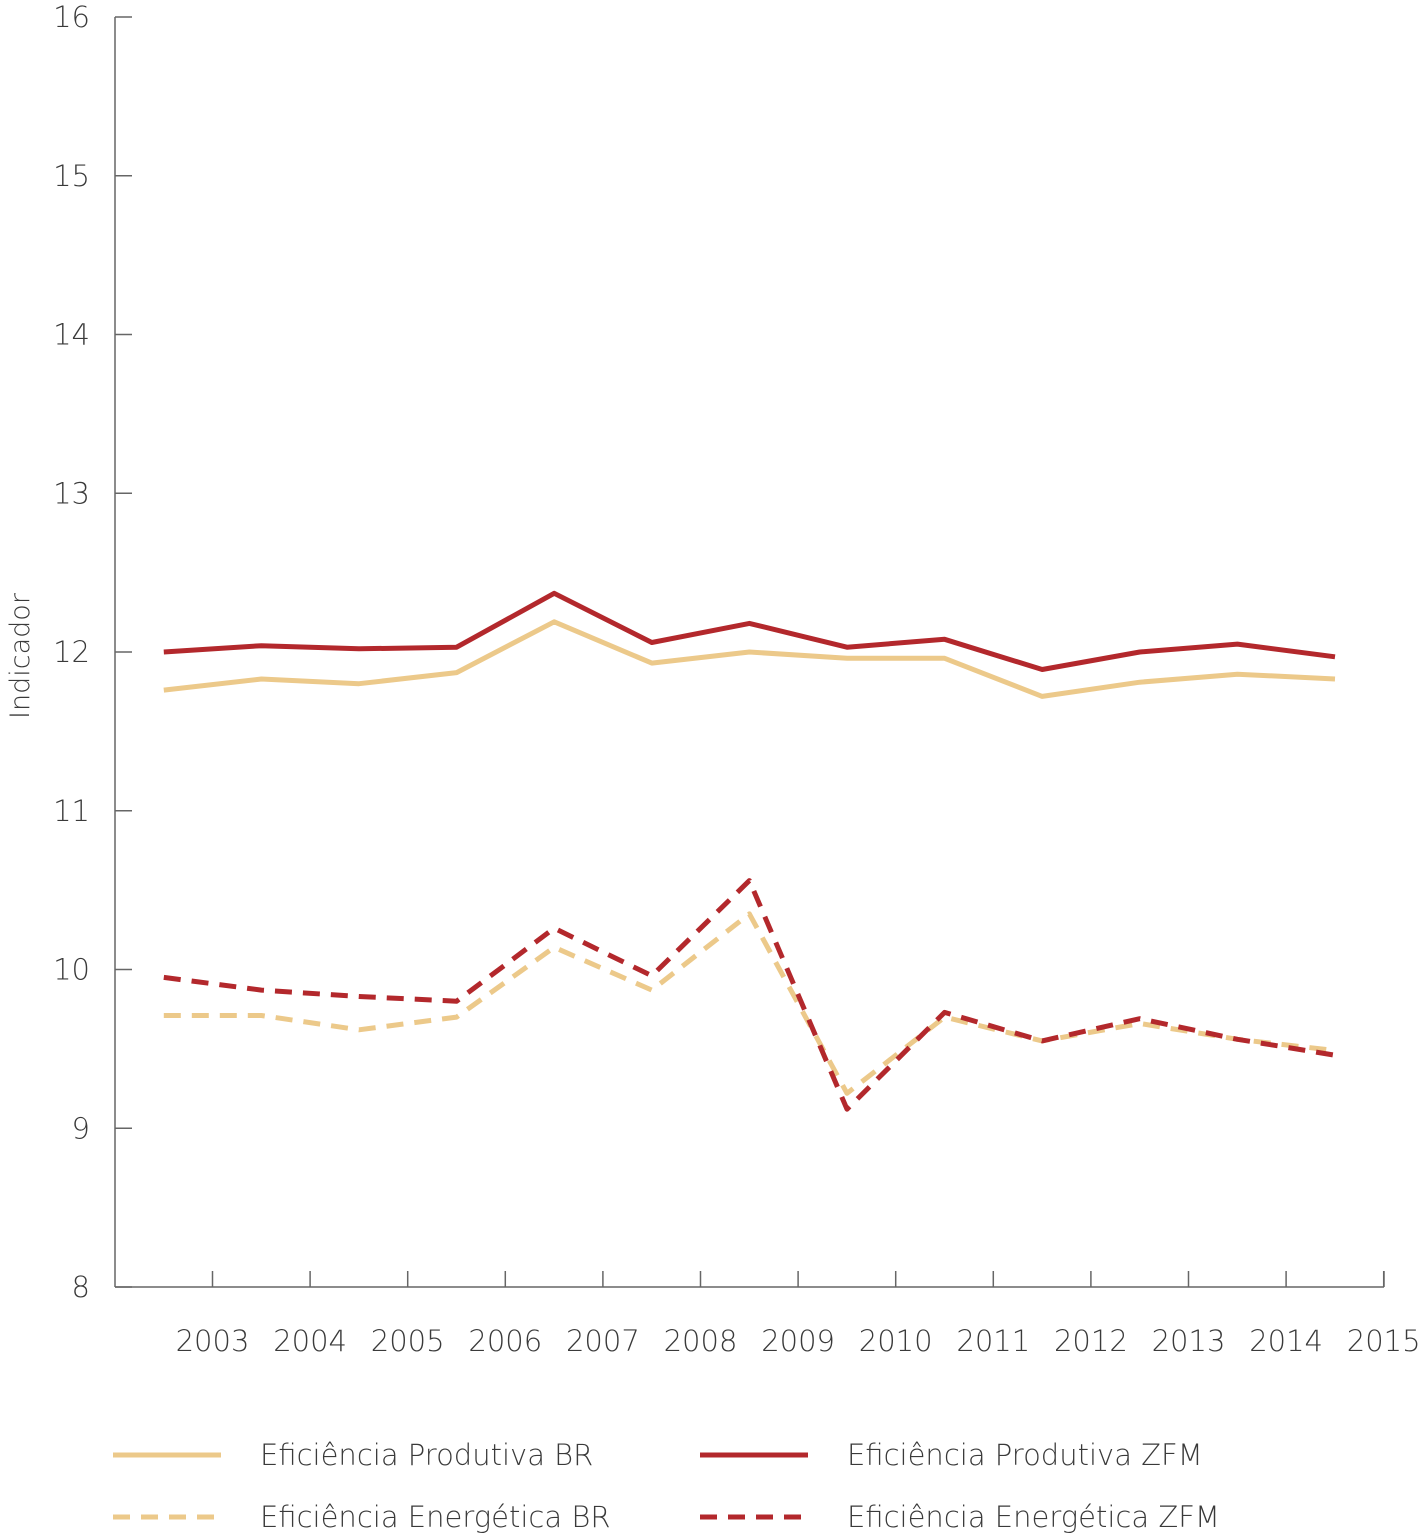 Image resolution: width=1419 pixels, height=1536 pixels. I want to click on x-tick-label: 2007, so click(603, 1341).